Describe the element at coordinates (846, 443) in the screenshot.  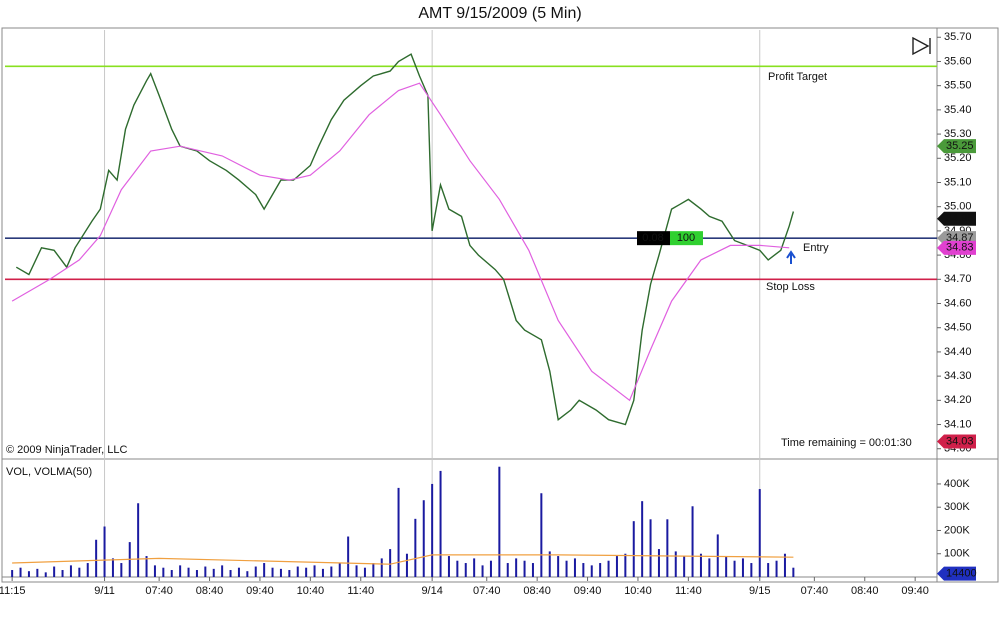
I see `time-remaining: Time remaining = 00:01:30` at that location.